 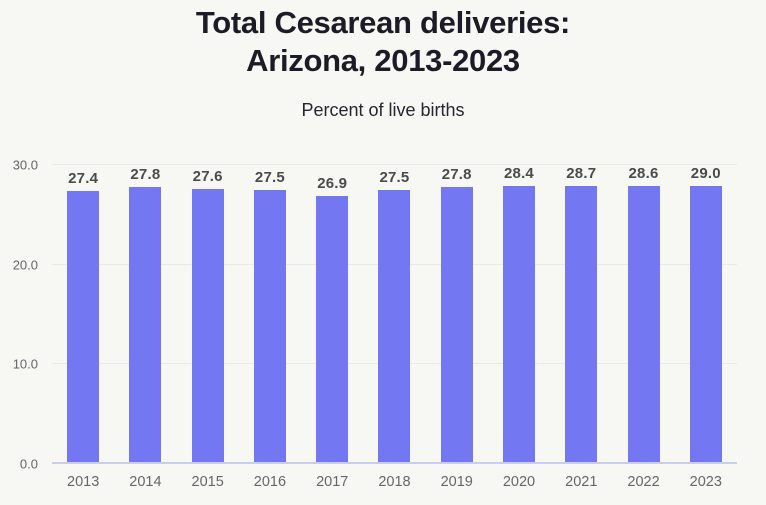 I want to click on x-axis-label: 2018, so click(x=394, y=482).